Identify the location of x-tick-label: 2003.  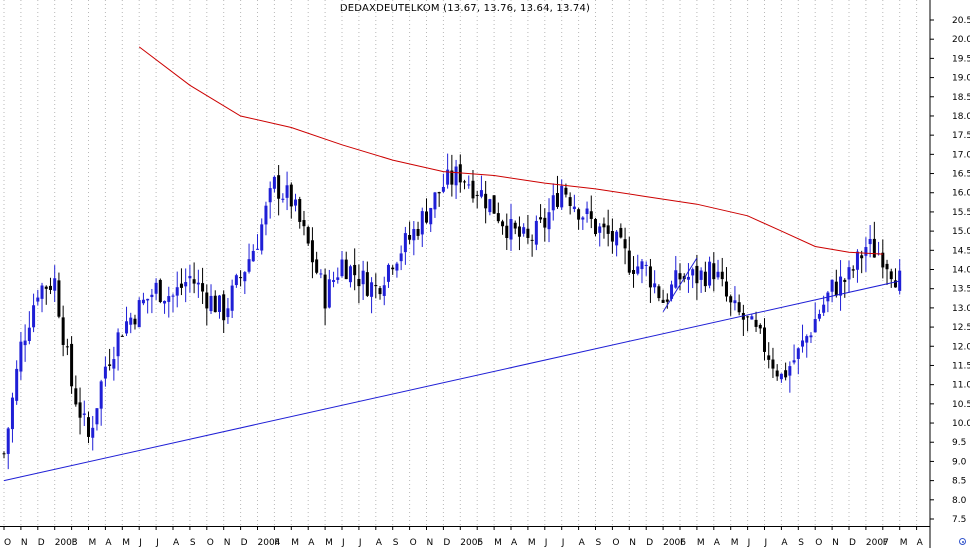
(66, 543).